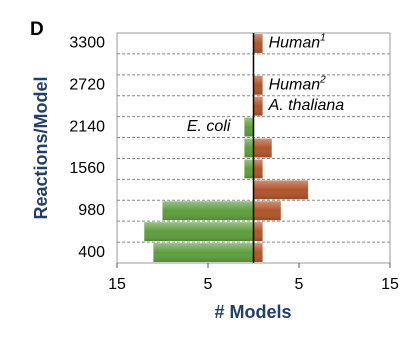  I want to click on annotation: Human2, so click(298, 84).